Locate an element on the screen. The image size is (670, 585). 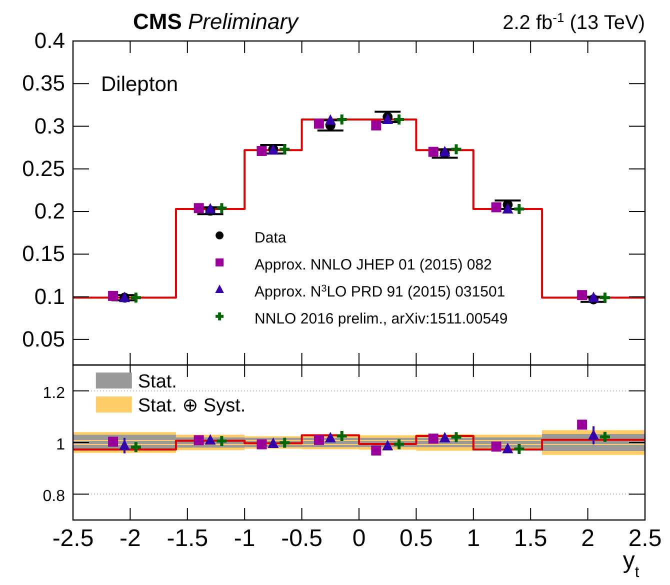
y-tick-label: 0.35 is located at coordinates (43, 83).